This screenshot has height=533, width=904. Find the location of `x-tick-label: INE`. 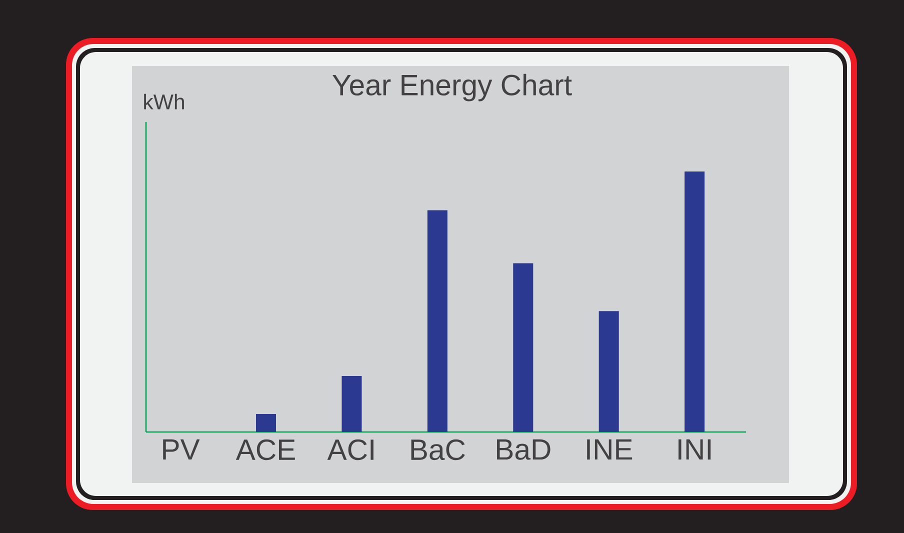

x-tick-label: INE is located at coordinates (609, 449).